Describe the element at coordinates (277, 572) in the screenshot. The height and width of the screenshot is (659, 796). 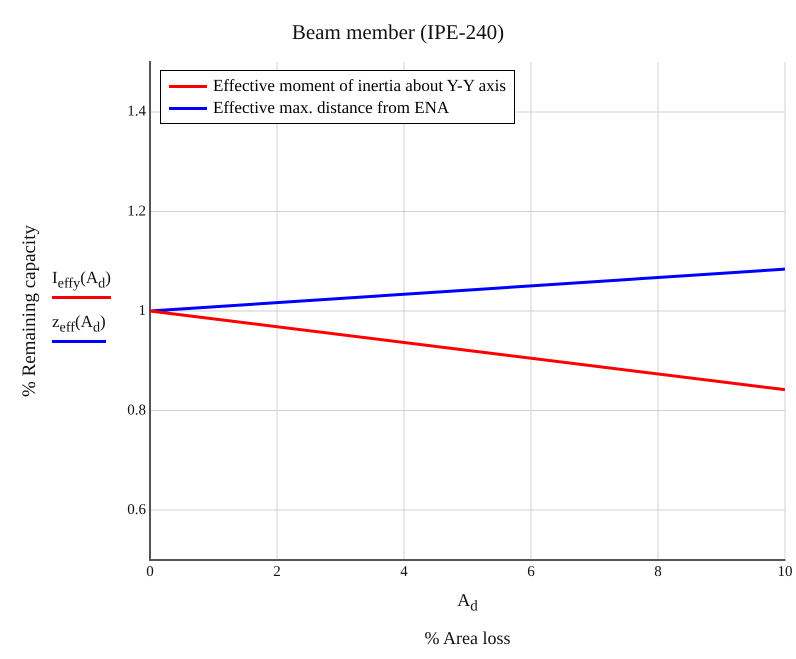
I see `x-tick-label: 2` at that location.